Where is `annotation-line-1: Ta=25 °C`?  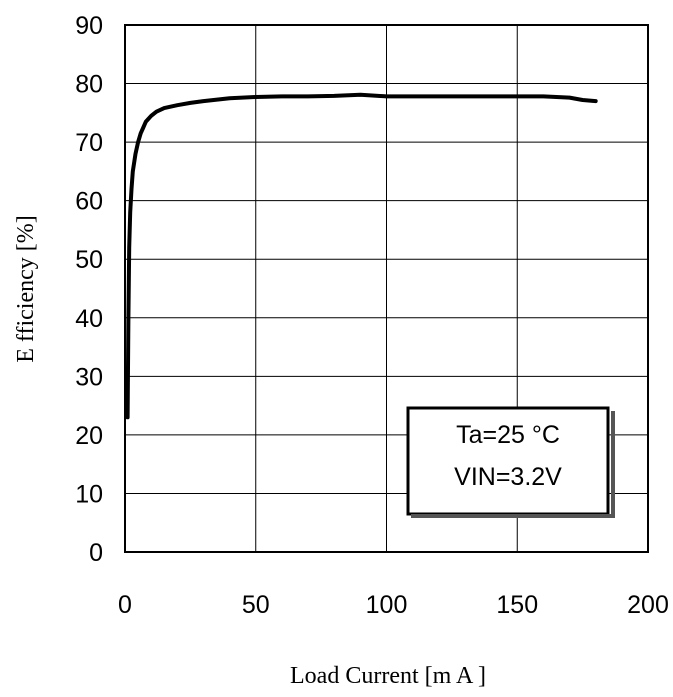
annotation-line-1: Ta=25 °C is located at coordinates (508, 435).